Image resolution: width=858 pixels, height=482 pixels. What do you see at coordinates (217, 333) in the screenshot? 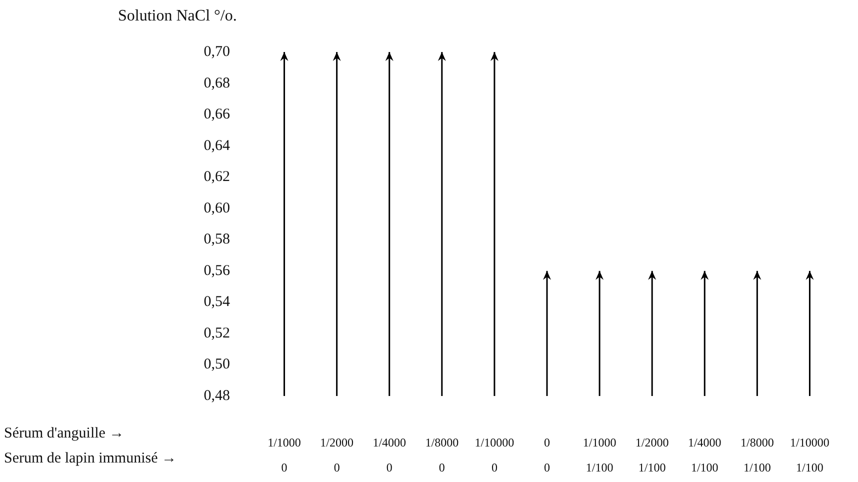
I see `y-tick-label: 0,52` at bounding box center [217, 333].